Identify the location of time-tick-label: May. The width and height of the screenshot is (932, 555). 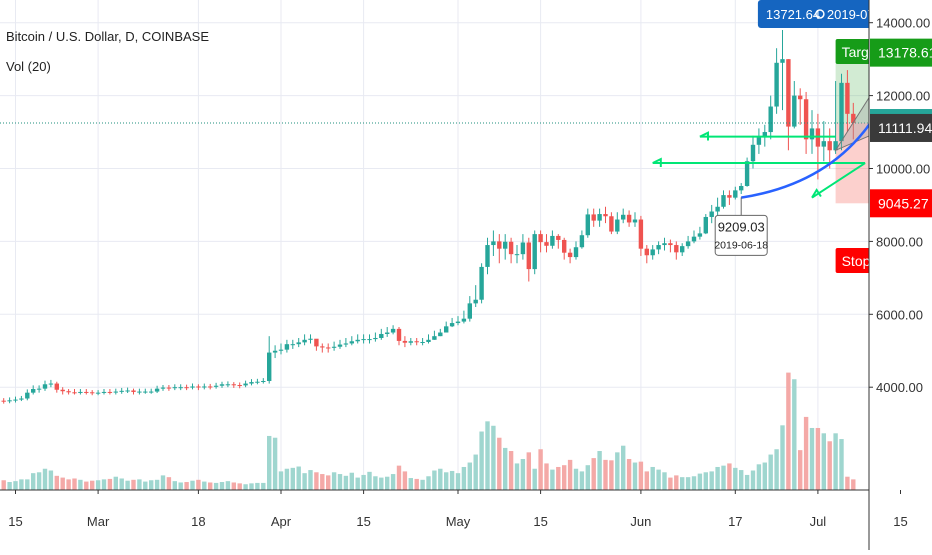
(458, 521).